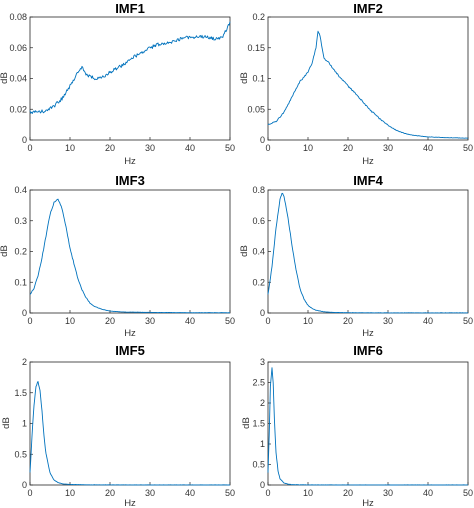 This screenshot has width=474, height=508. What do you see at coordinates (256, 48) in the screenshot?
I see `y-tick-label: 0.15` at bounding box center [256, 48].